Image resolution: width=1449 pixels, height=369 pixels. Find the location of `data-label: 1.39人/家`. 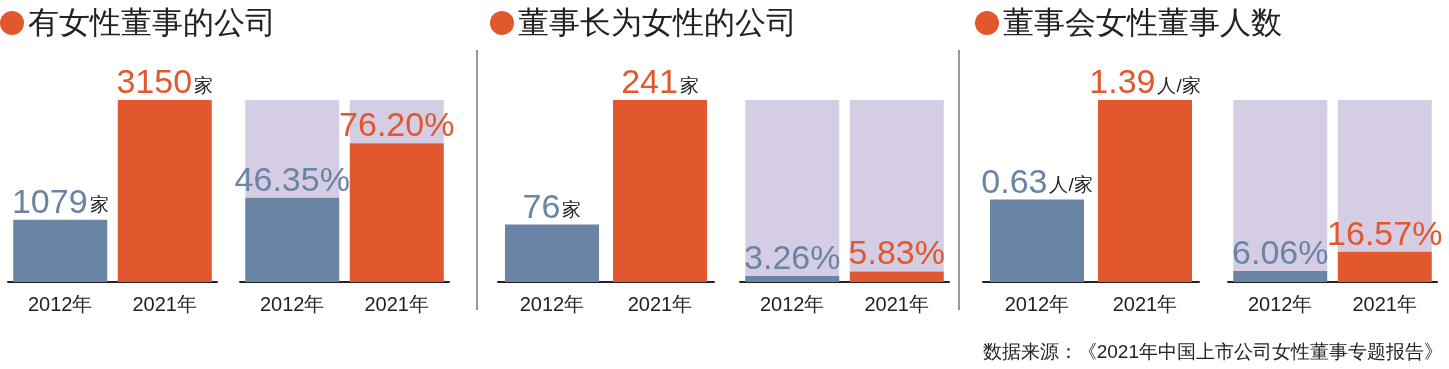

data-label: 1.39人/家 is located at coordinates (1145, 81).